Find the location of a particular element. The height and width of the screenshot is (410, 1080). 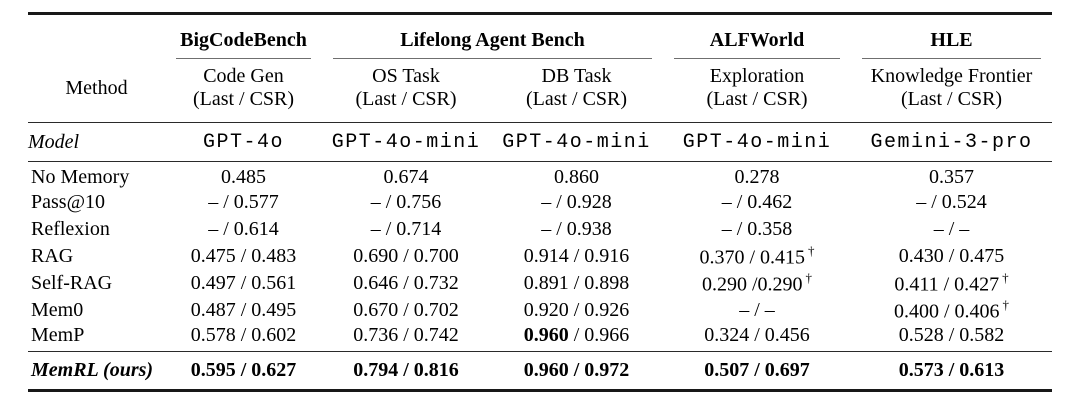

value-cell: 0.891 / 0.898 is located at coordinates (576, 283).